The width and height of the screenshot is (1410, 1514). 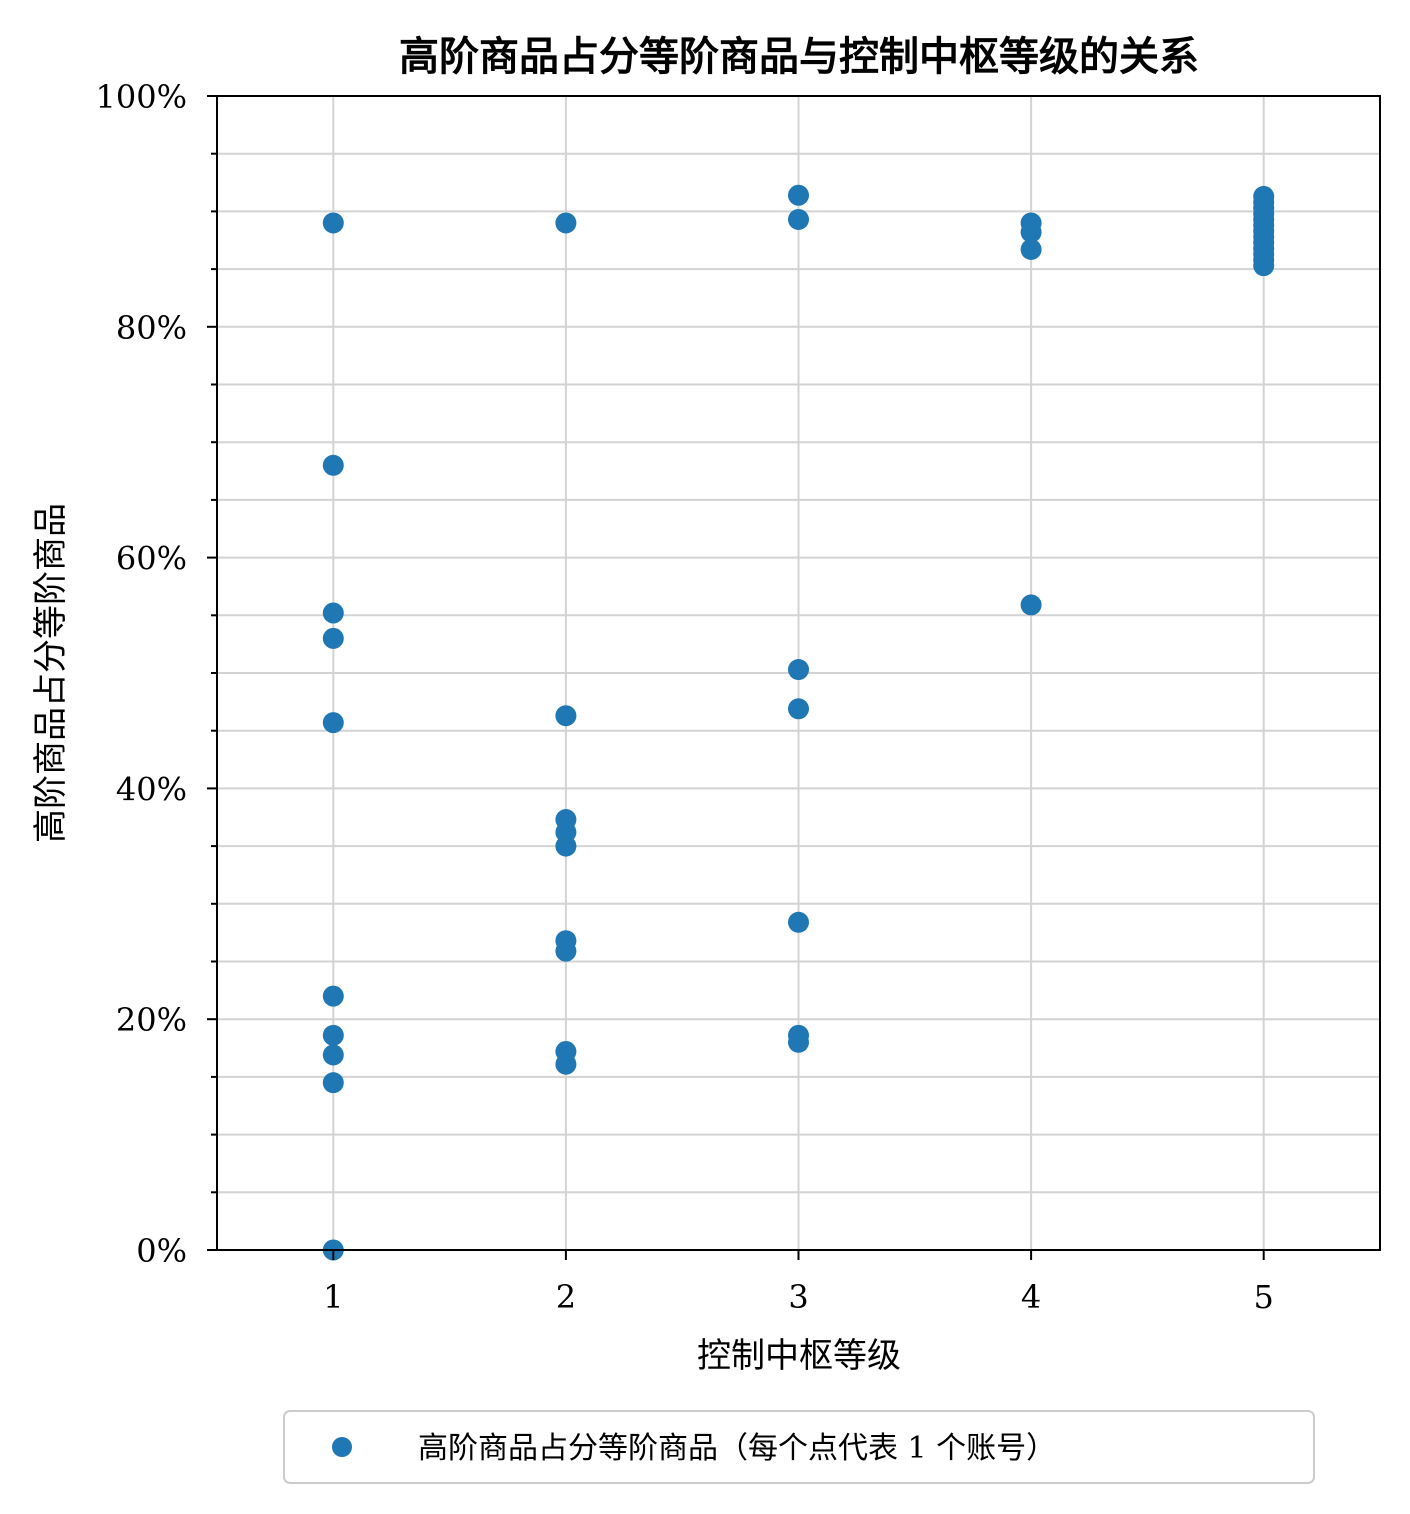 I want to click on legend-marker, so click(x=342, y=1447).